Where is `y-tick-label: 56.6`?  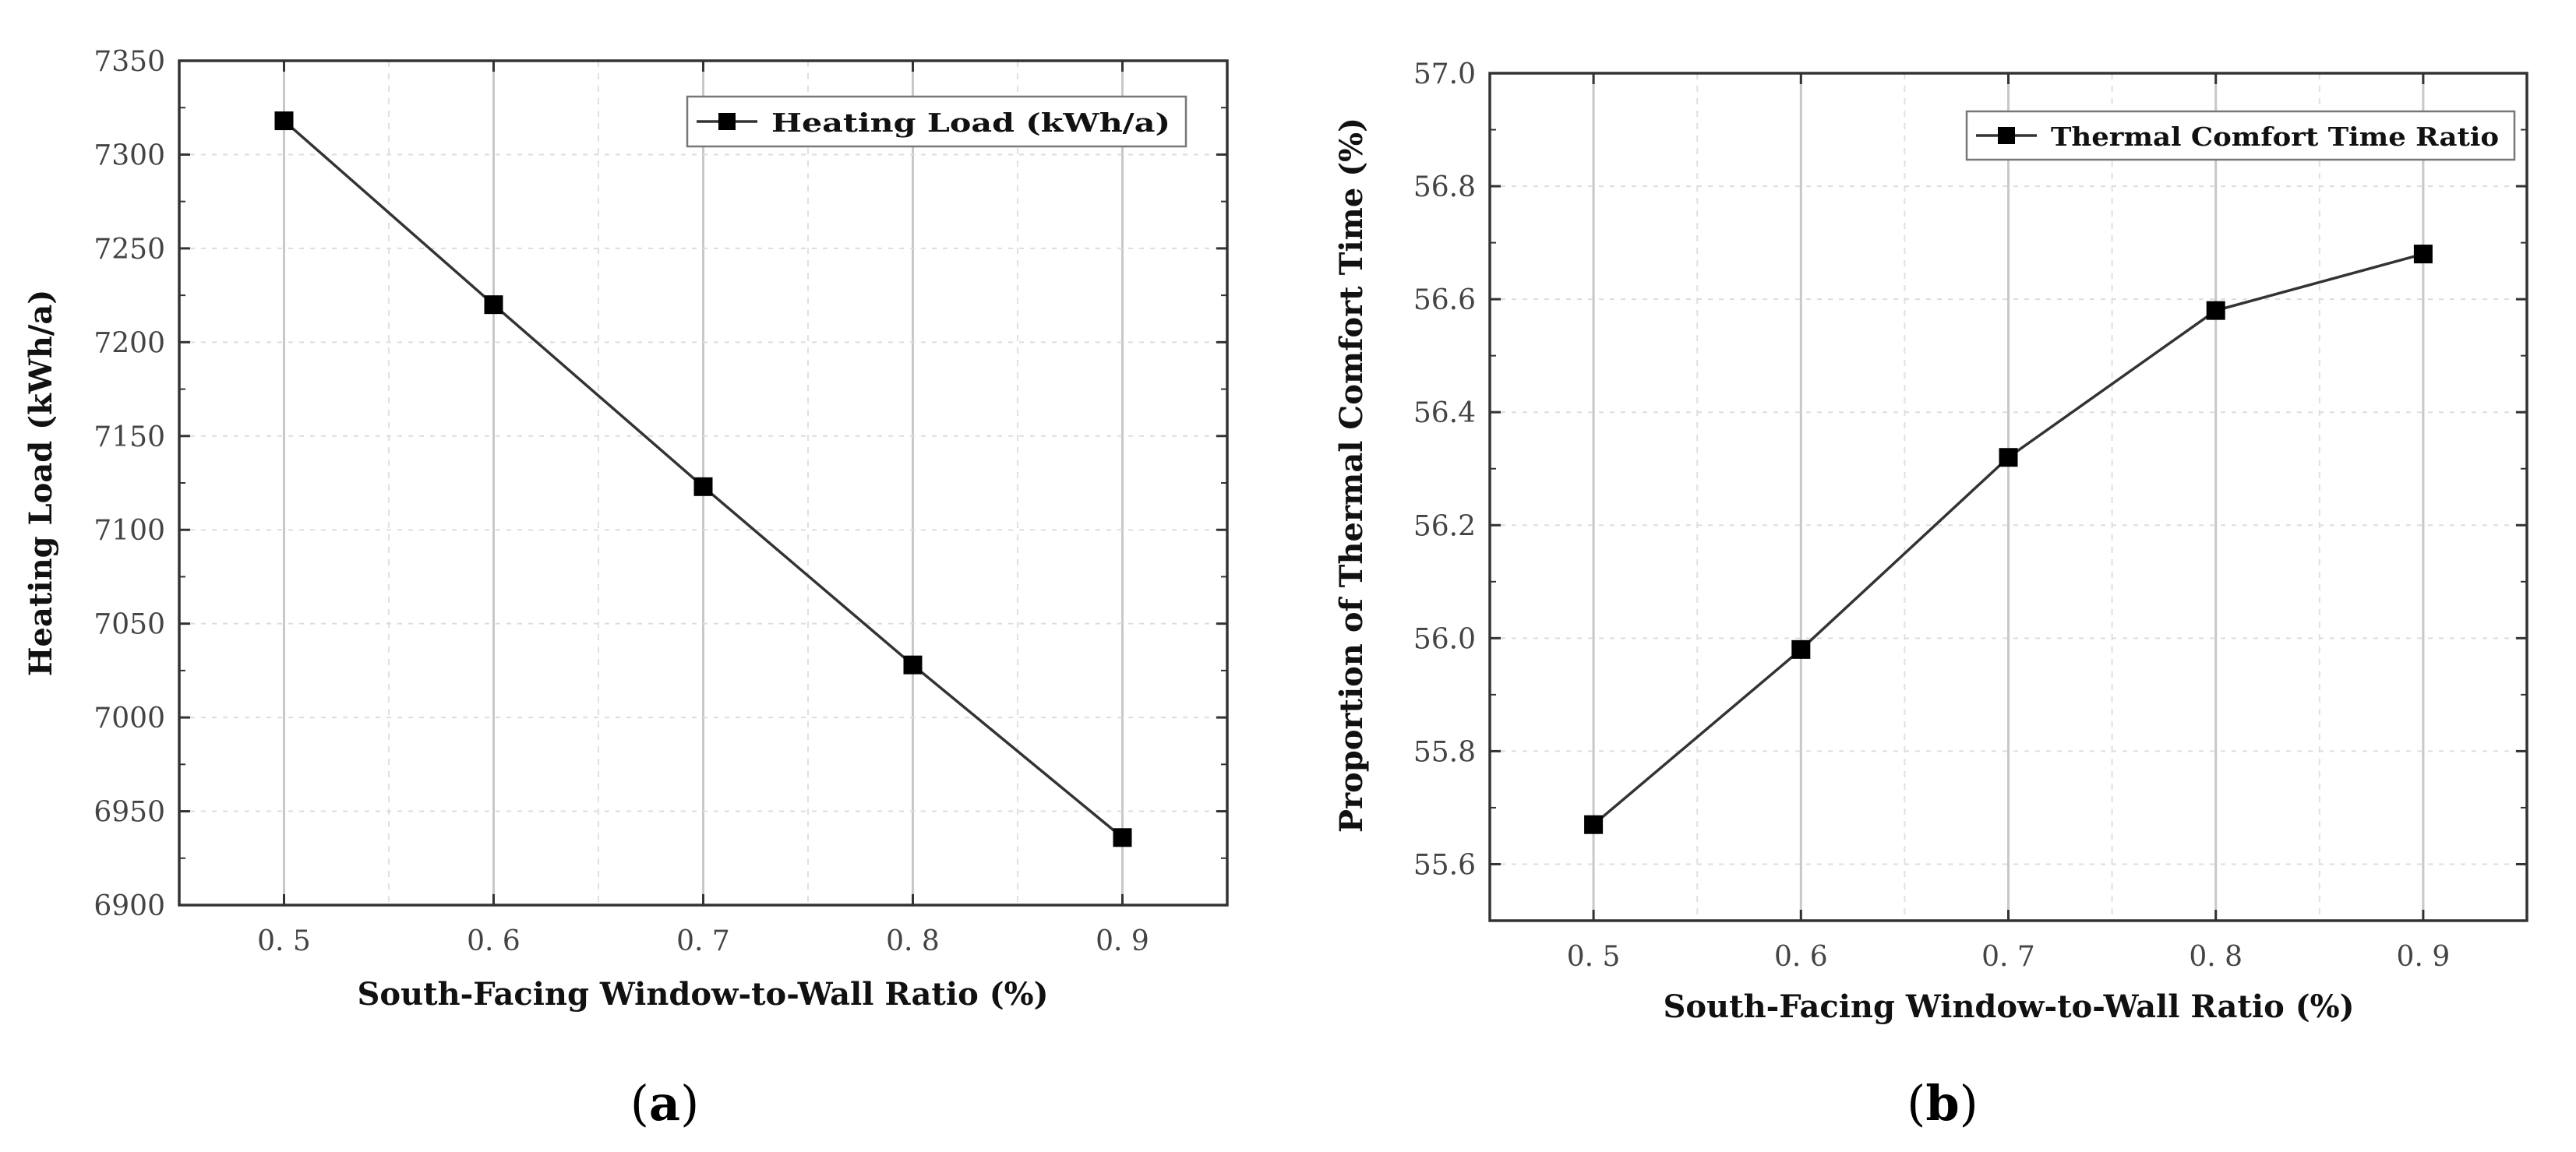
y-tick-label: 56.6 is located at coordinates (1444, 300).